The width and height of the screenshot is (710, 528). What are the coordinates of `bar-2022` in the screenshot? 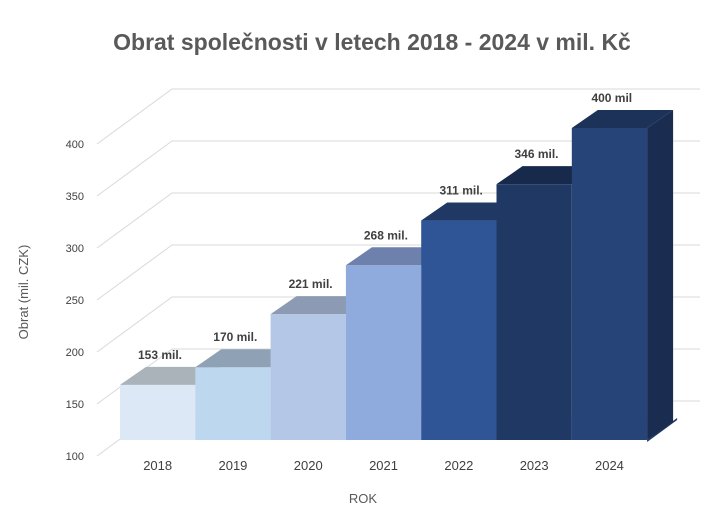 It's located at (472, 321).